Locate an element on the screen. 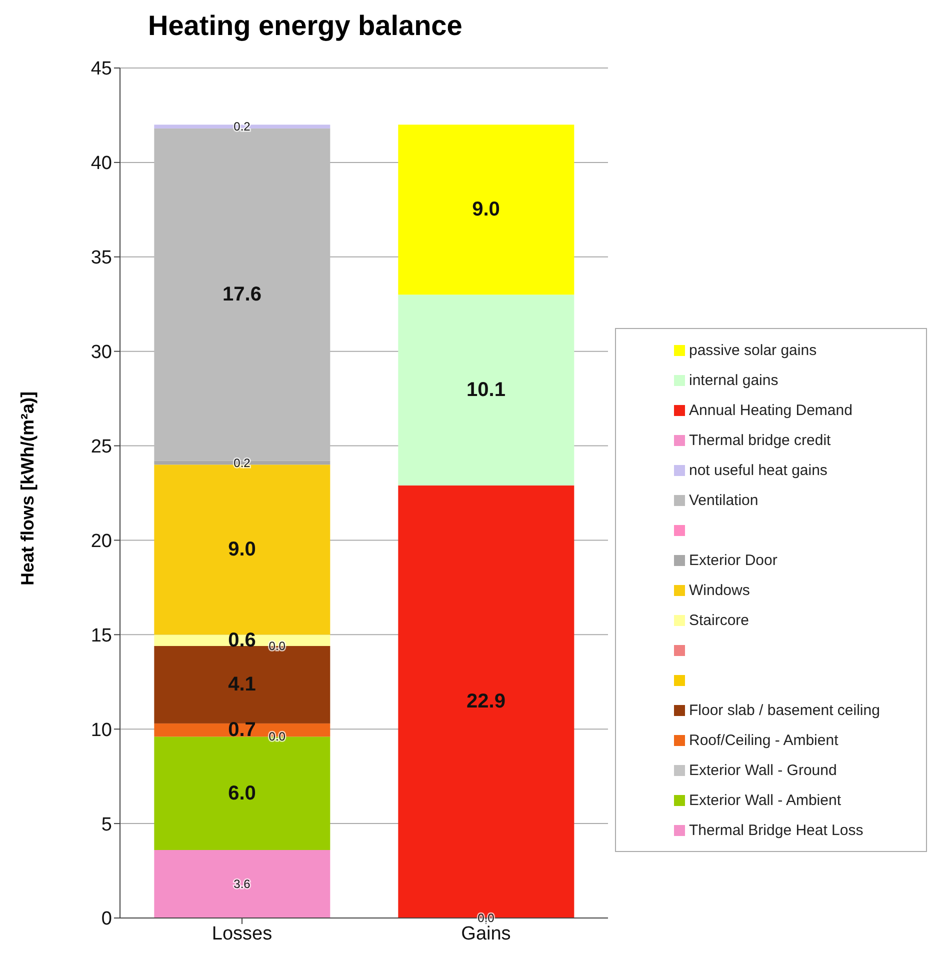 The width and height of the screenshot is (934, 973). y-tick-label: 35 is located at coordinates (101, 258).